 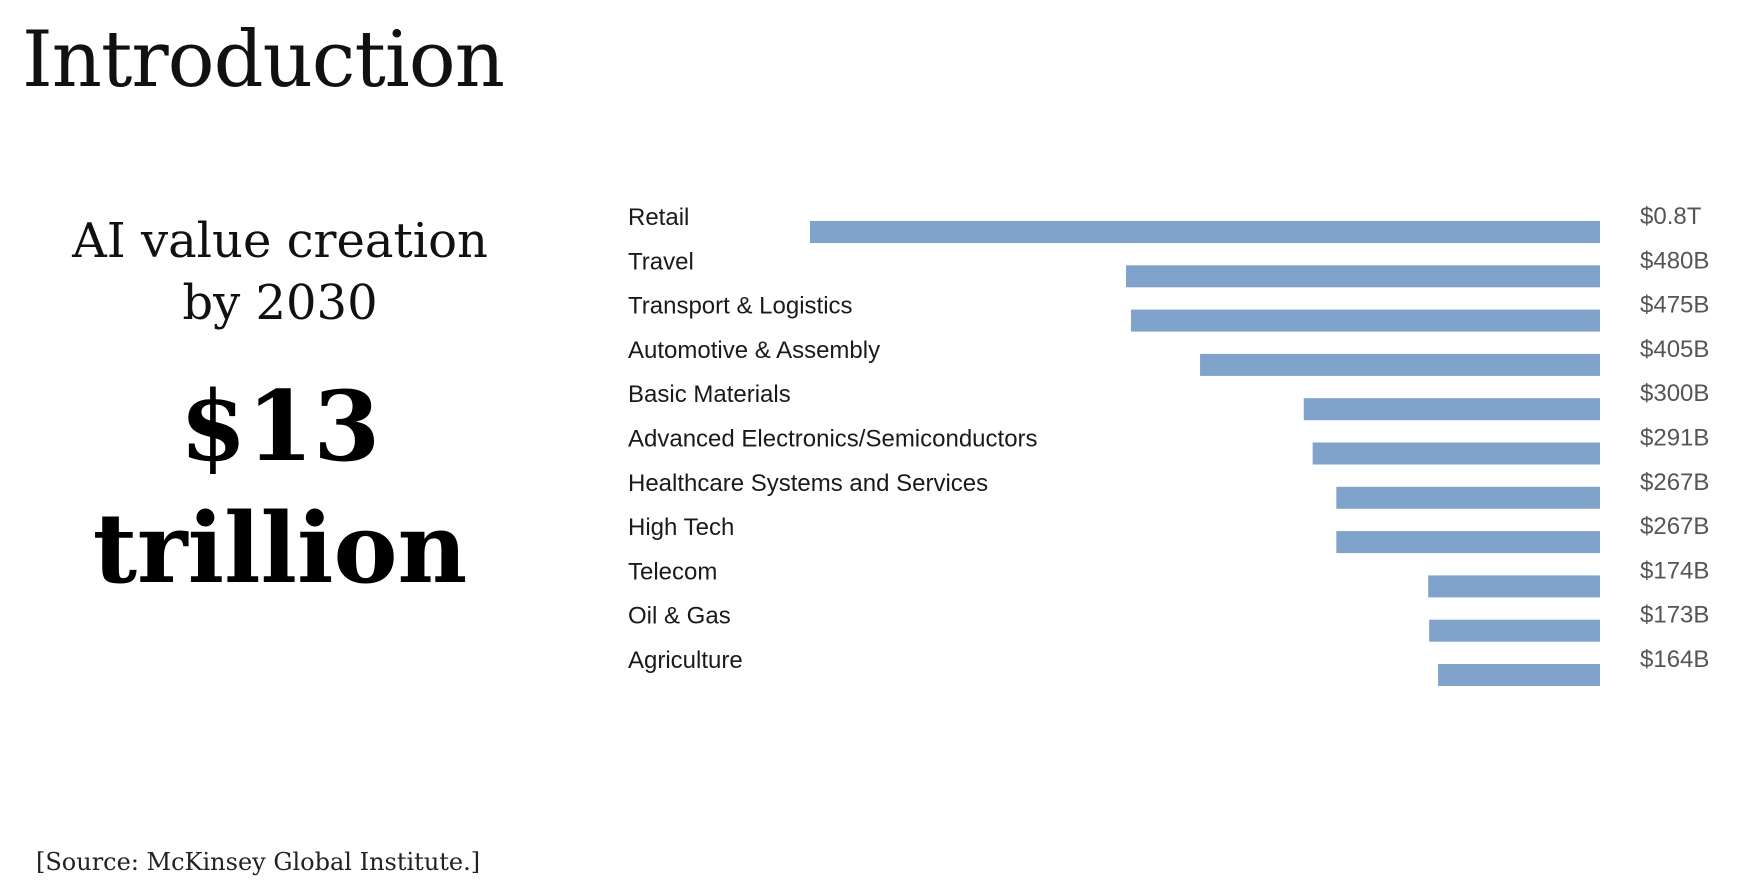 What do you see at coordinates (280, 426) in the screenshot?
I see `big-number-line-1: $13` at bounding box center [280, 426].